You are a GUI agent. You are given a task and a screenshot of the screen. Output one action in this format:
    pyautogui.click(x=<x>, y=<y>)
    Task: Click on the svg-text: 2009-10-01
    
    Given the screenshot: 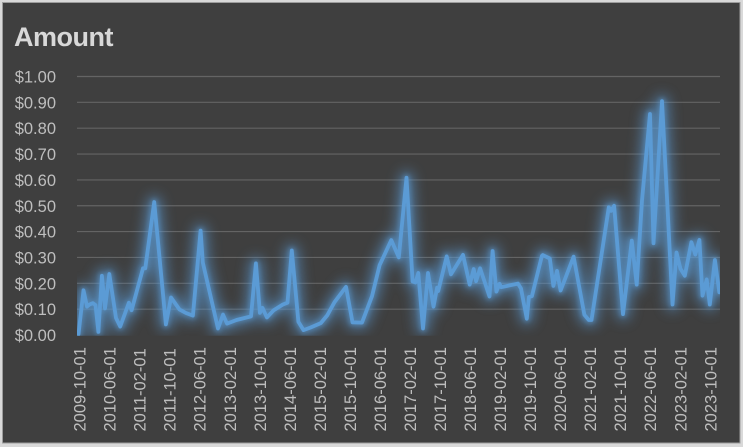 What is the action you would take?
    pyautogui.click(x=81, y=389)
    